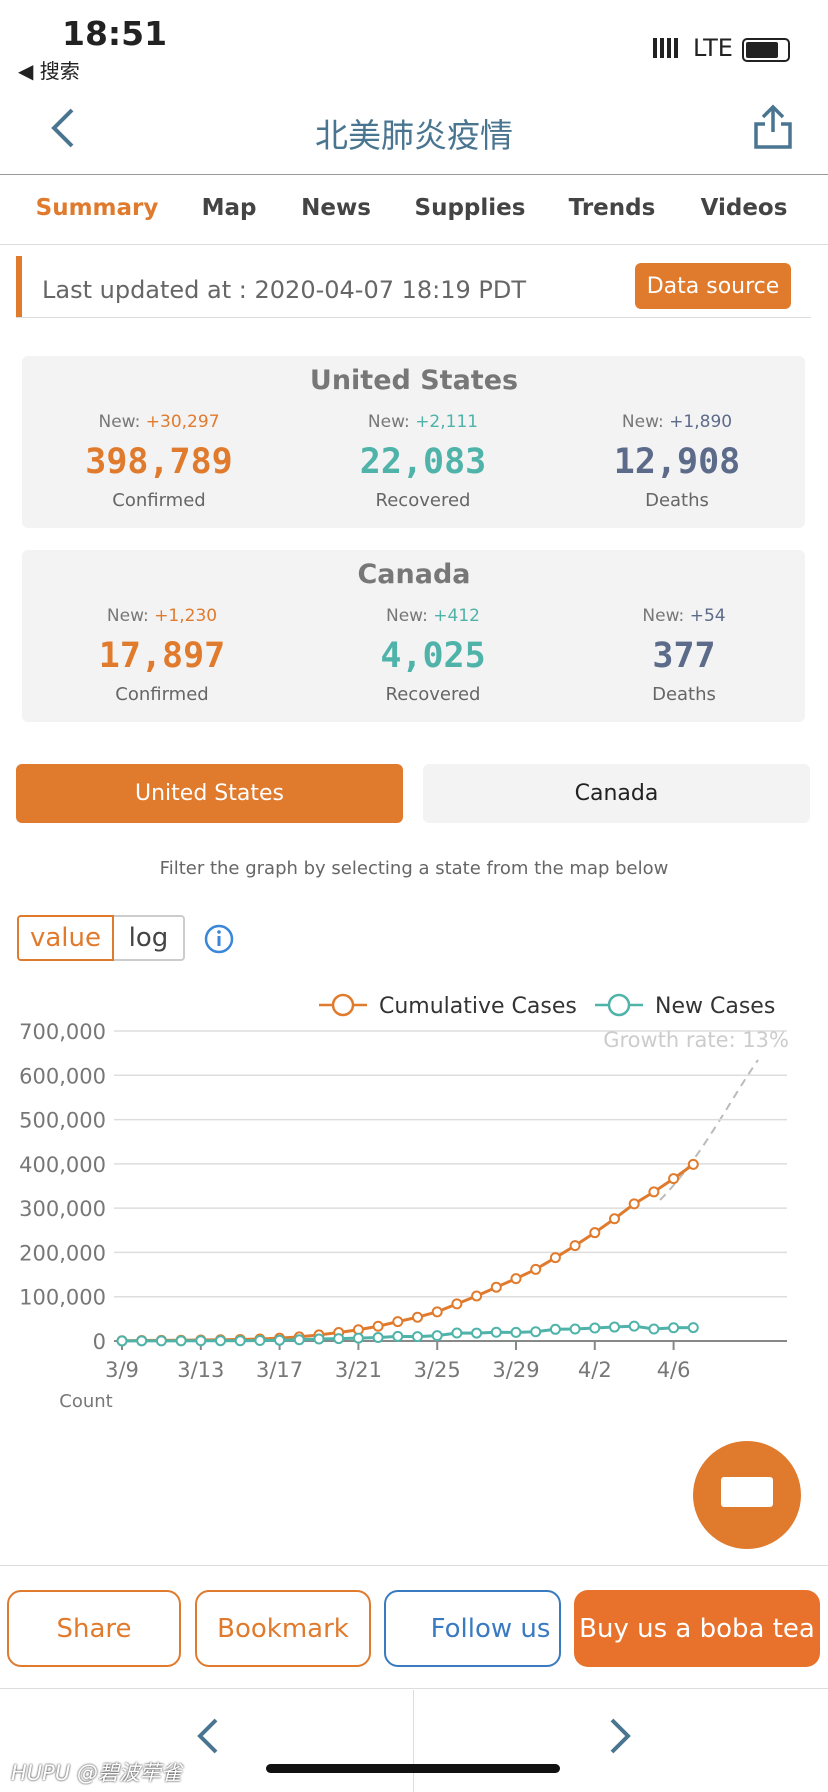 This screenshot has height=1792, width=828. I want to click on data-source: Data source, so click(713, 286).